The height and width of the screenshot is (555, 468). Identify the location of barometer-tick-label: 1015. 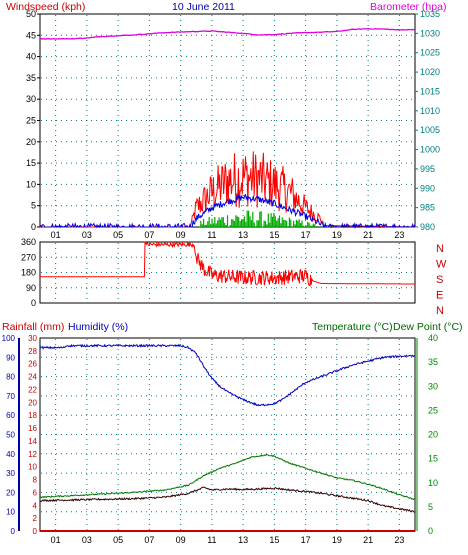
(430, 91).